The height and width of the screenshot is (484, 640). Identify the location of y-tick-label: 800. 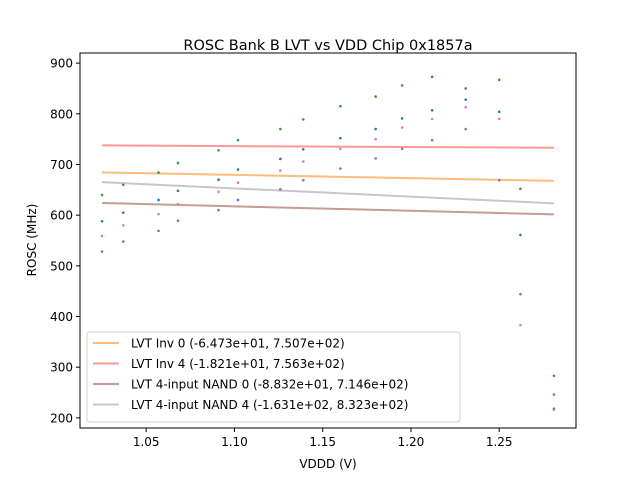
(61, 114).